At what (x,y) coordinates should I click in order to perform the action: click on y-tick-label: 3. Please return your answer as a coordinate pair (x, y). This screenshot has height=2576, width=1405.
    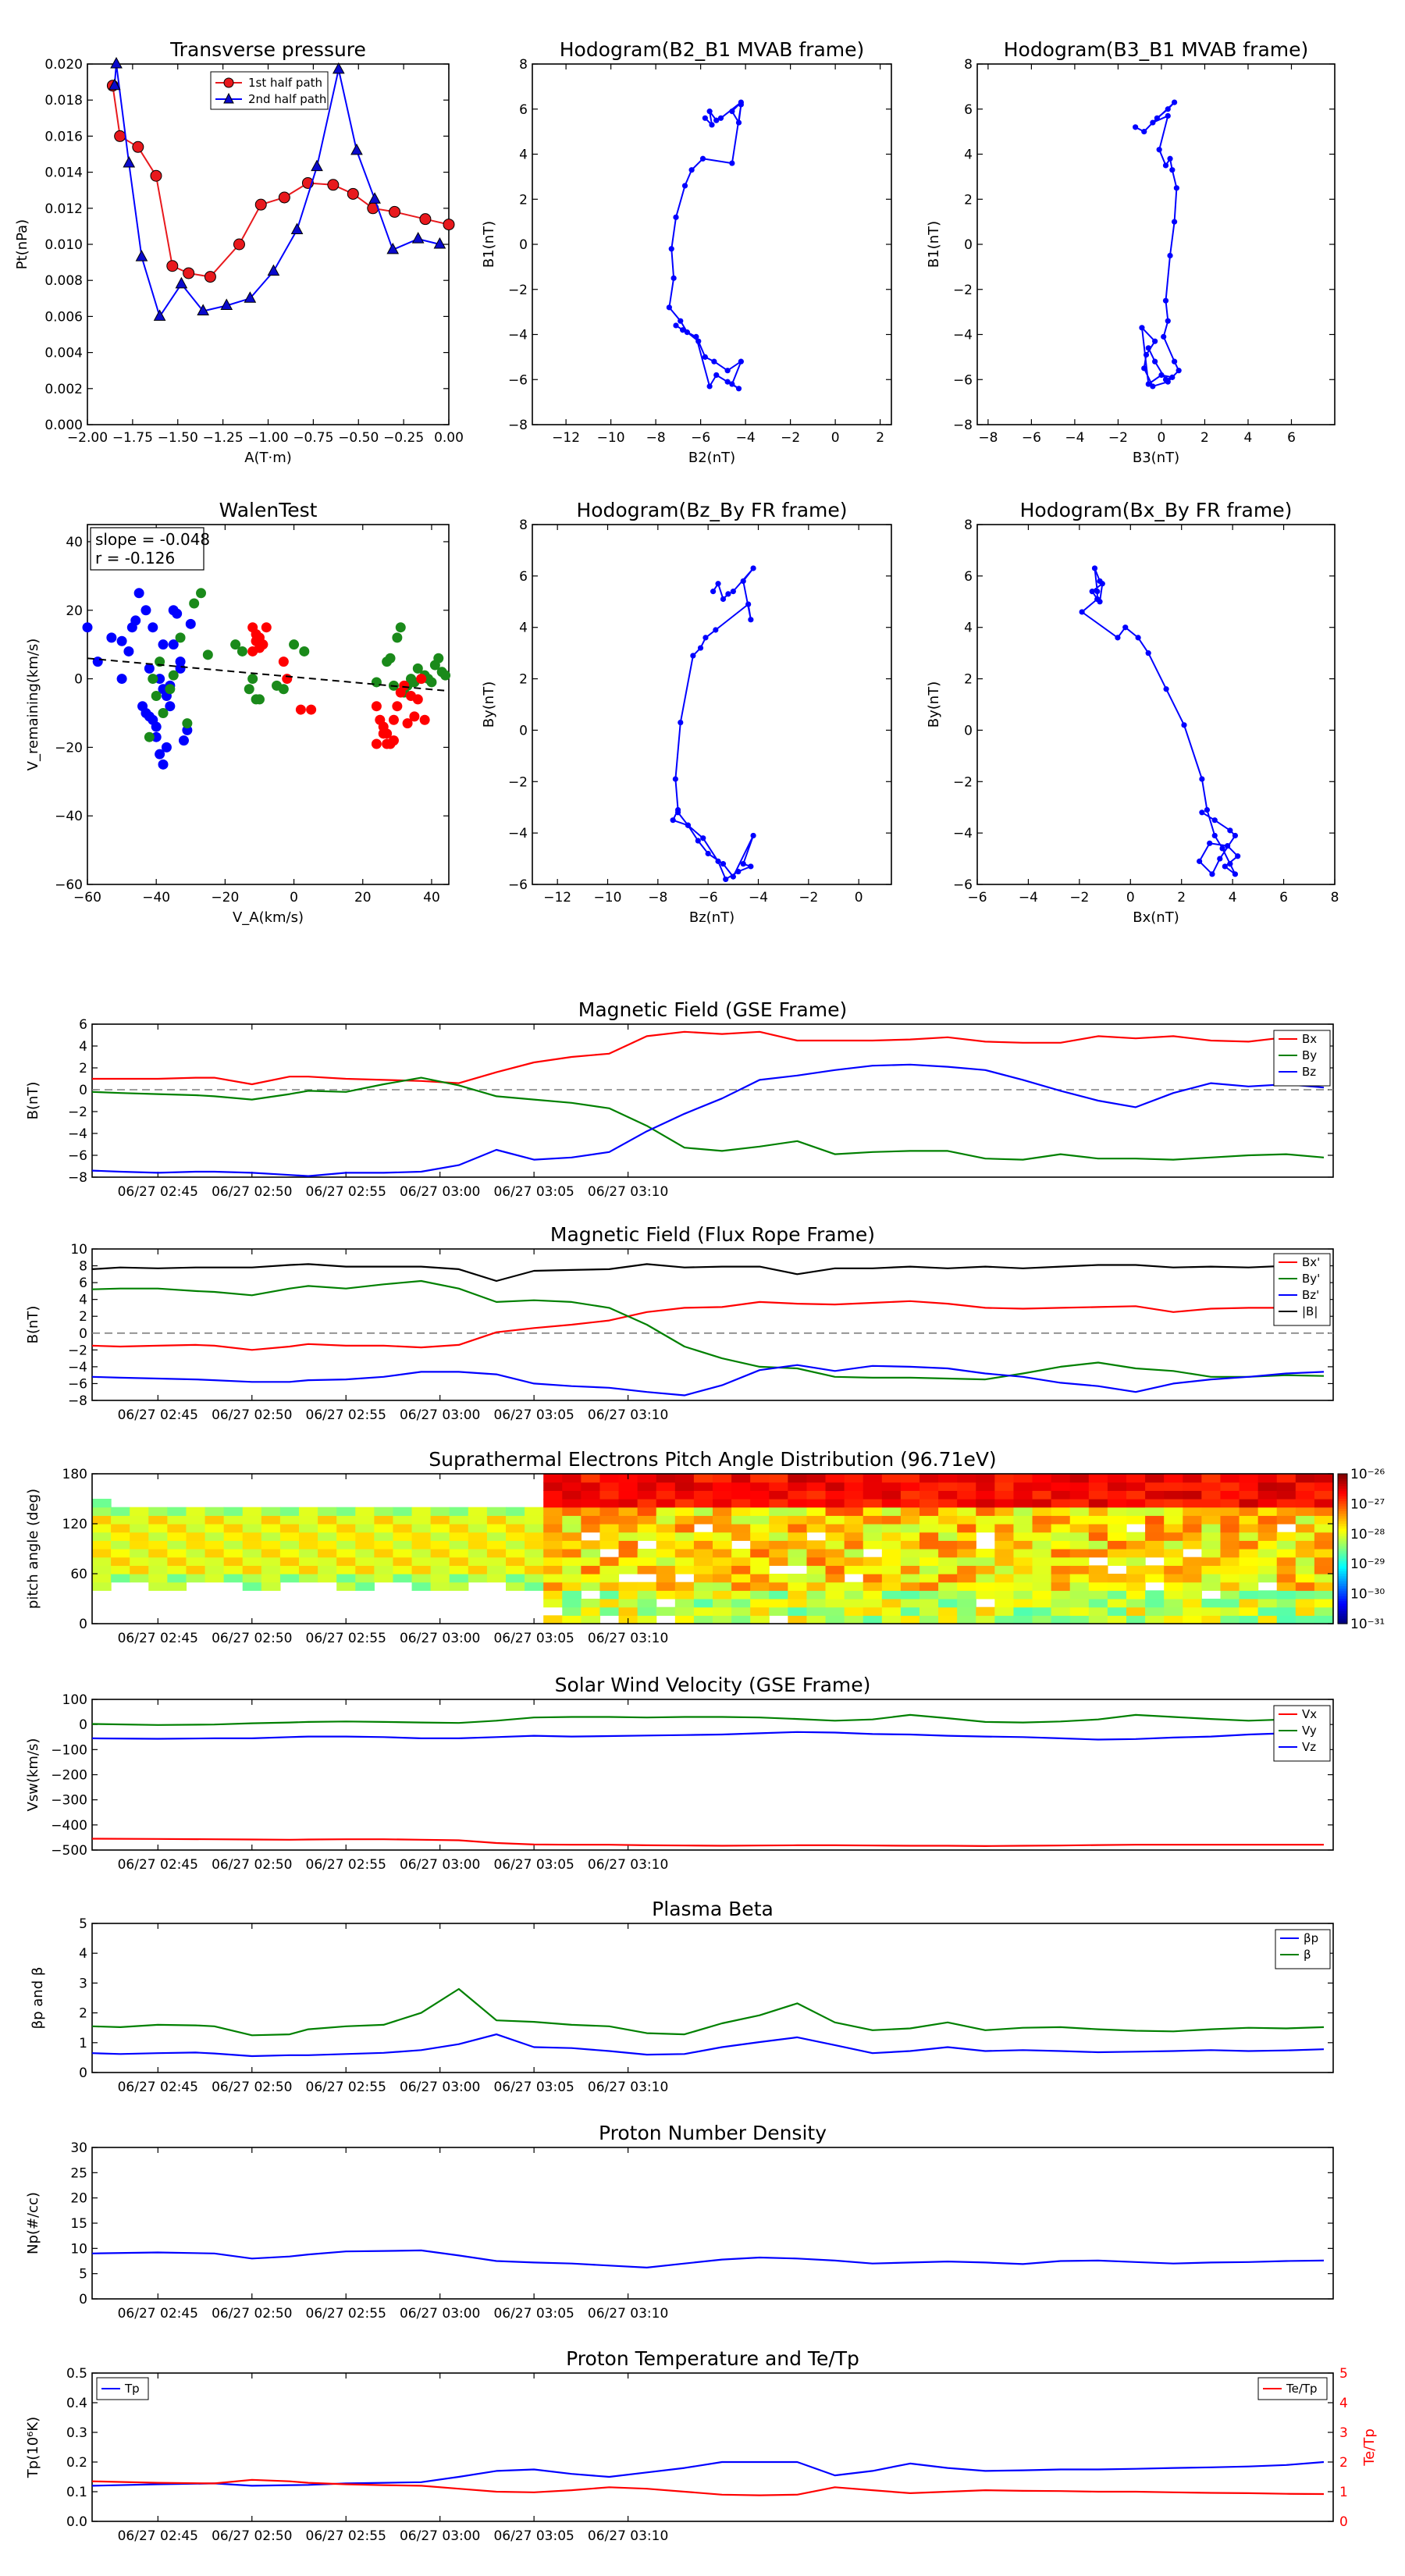
    Looking at the image, I should click on (83, 1983).